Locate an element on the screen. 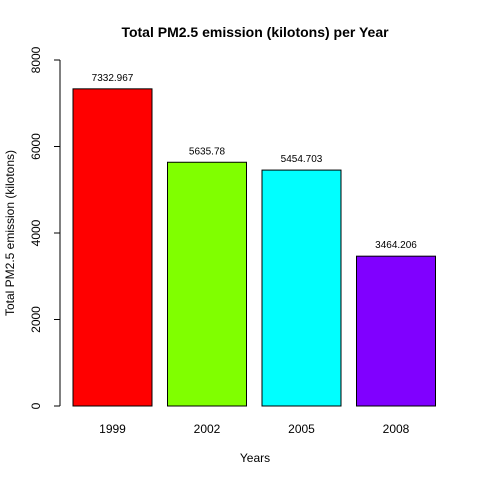 This screenshot has width=480, height=480. y-tick-label: 6000 is located at coordinates (36, 146).